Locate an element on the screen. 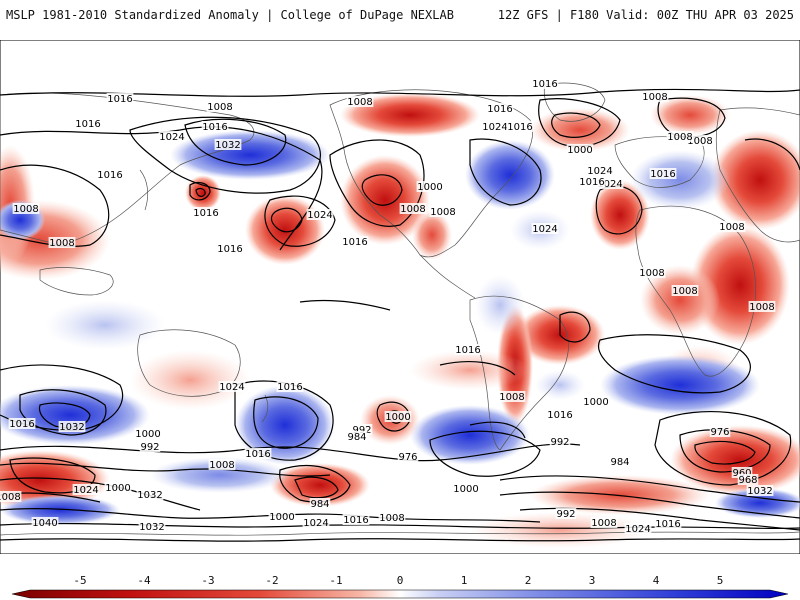 The height and width of the screenshot is (600, 800). colorbar: -5 -4 -3 -2 -1 0 1 2 3 4 5 is located at coordinates (400, 586).